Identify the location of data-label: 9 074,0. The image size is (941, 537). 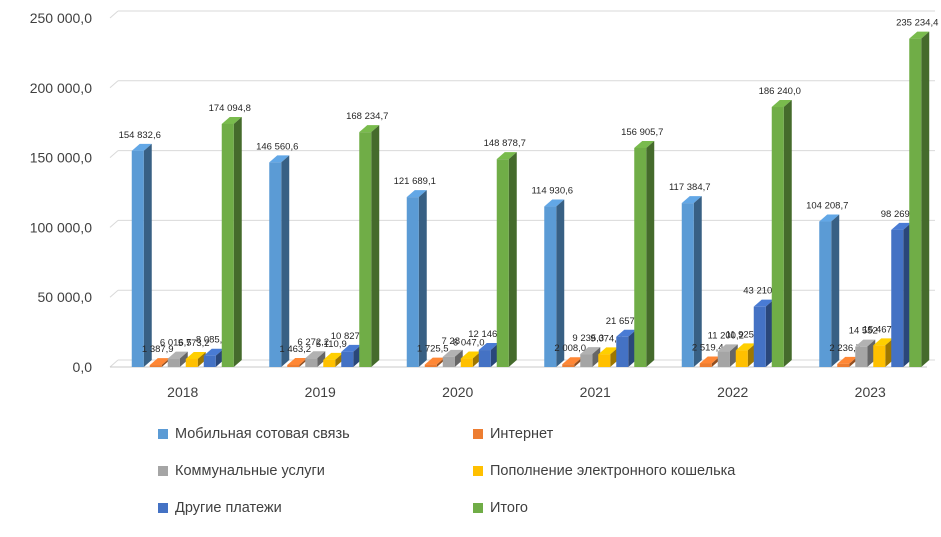
(606, 338).